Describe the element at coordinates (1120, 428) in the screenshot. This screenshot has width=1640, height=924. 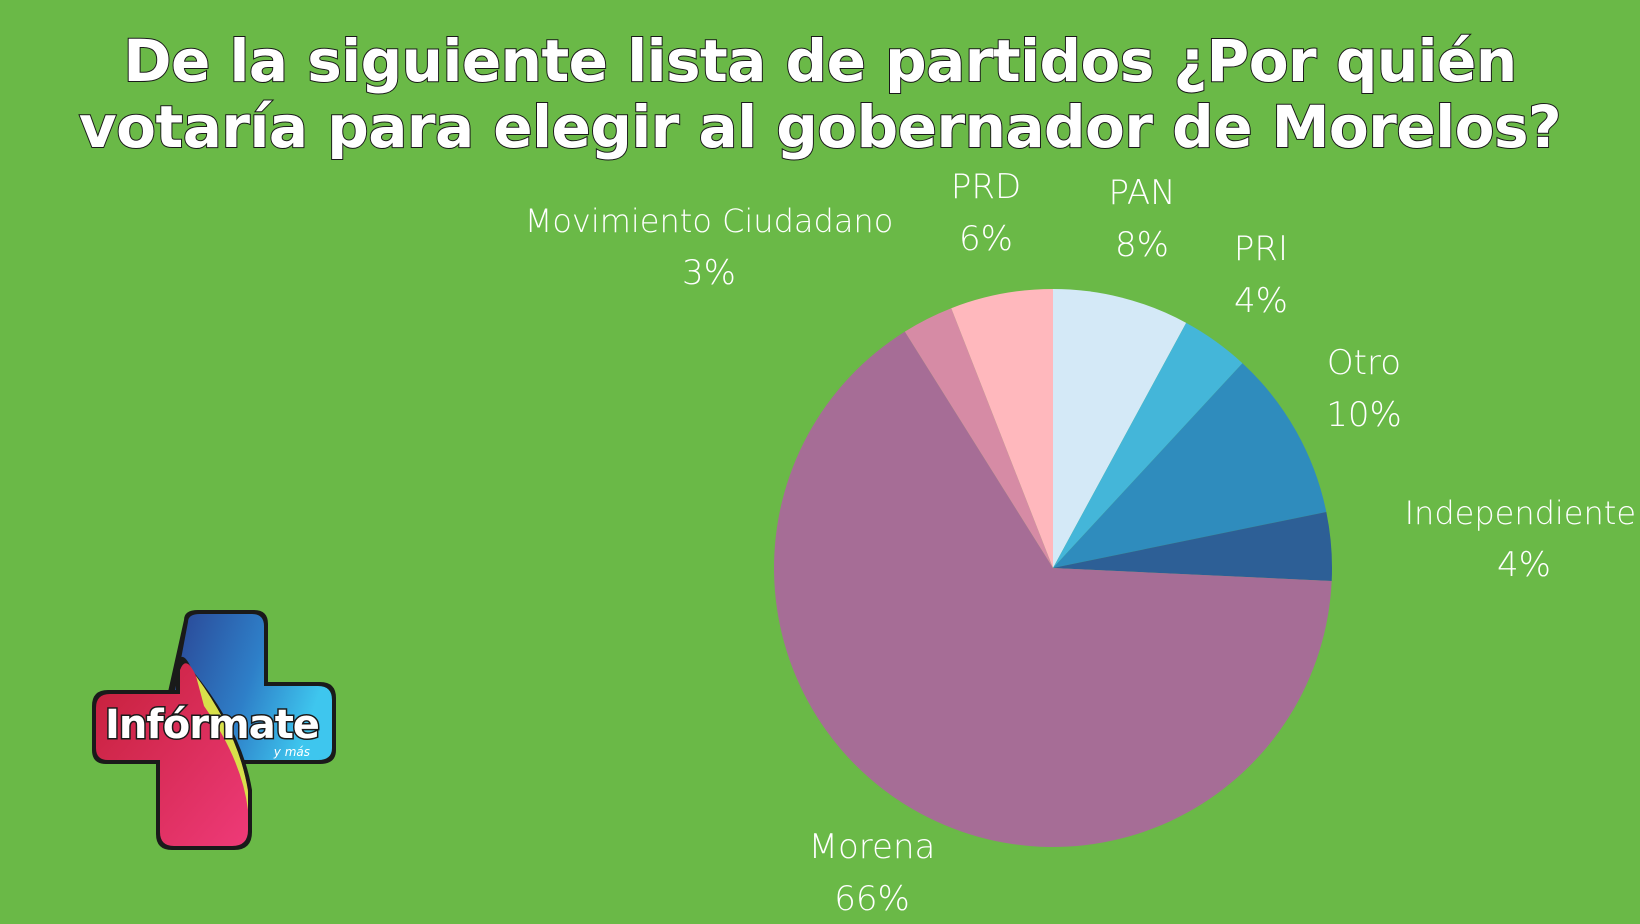
I see `pie-slice-pan` at that location.